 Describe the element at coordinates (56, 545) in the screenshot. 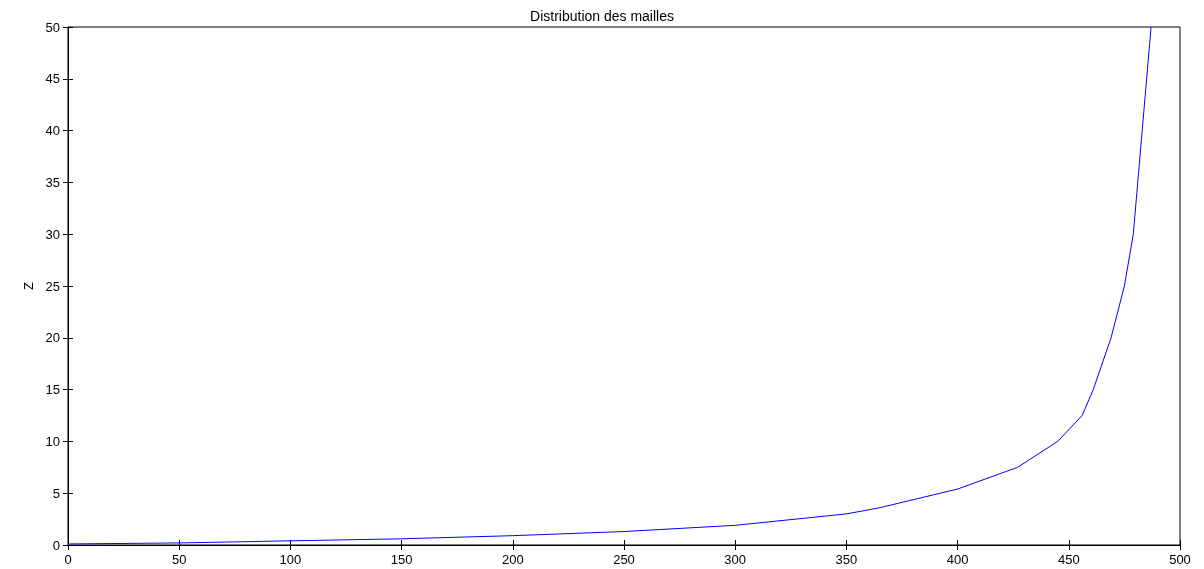

I see `y-tick-label: 0` at that location.